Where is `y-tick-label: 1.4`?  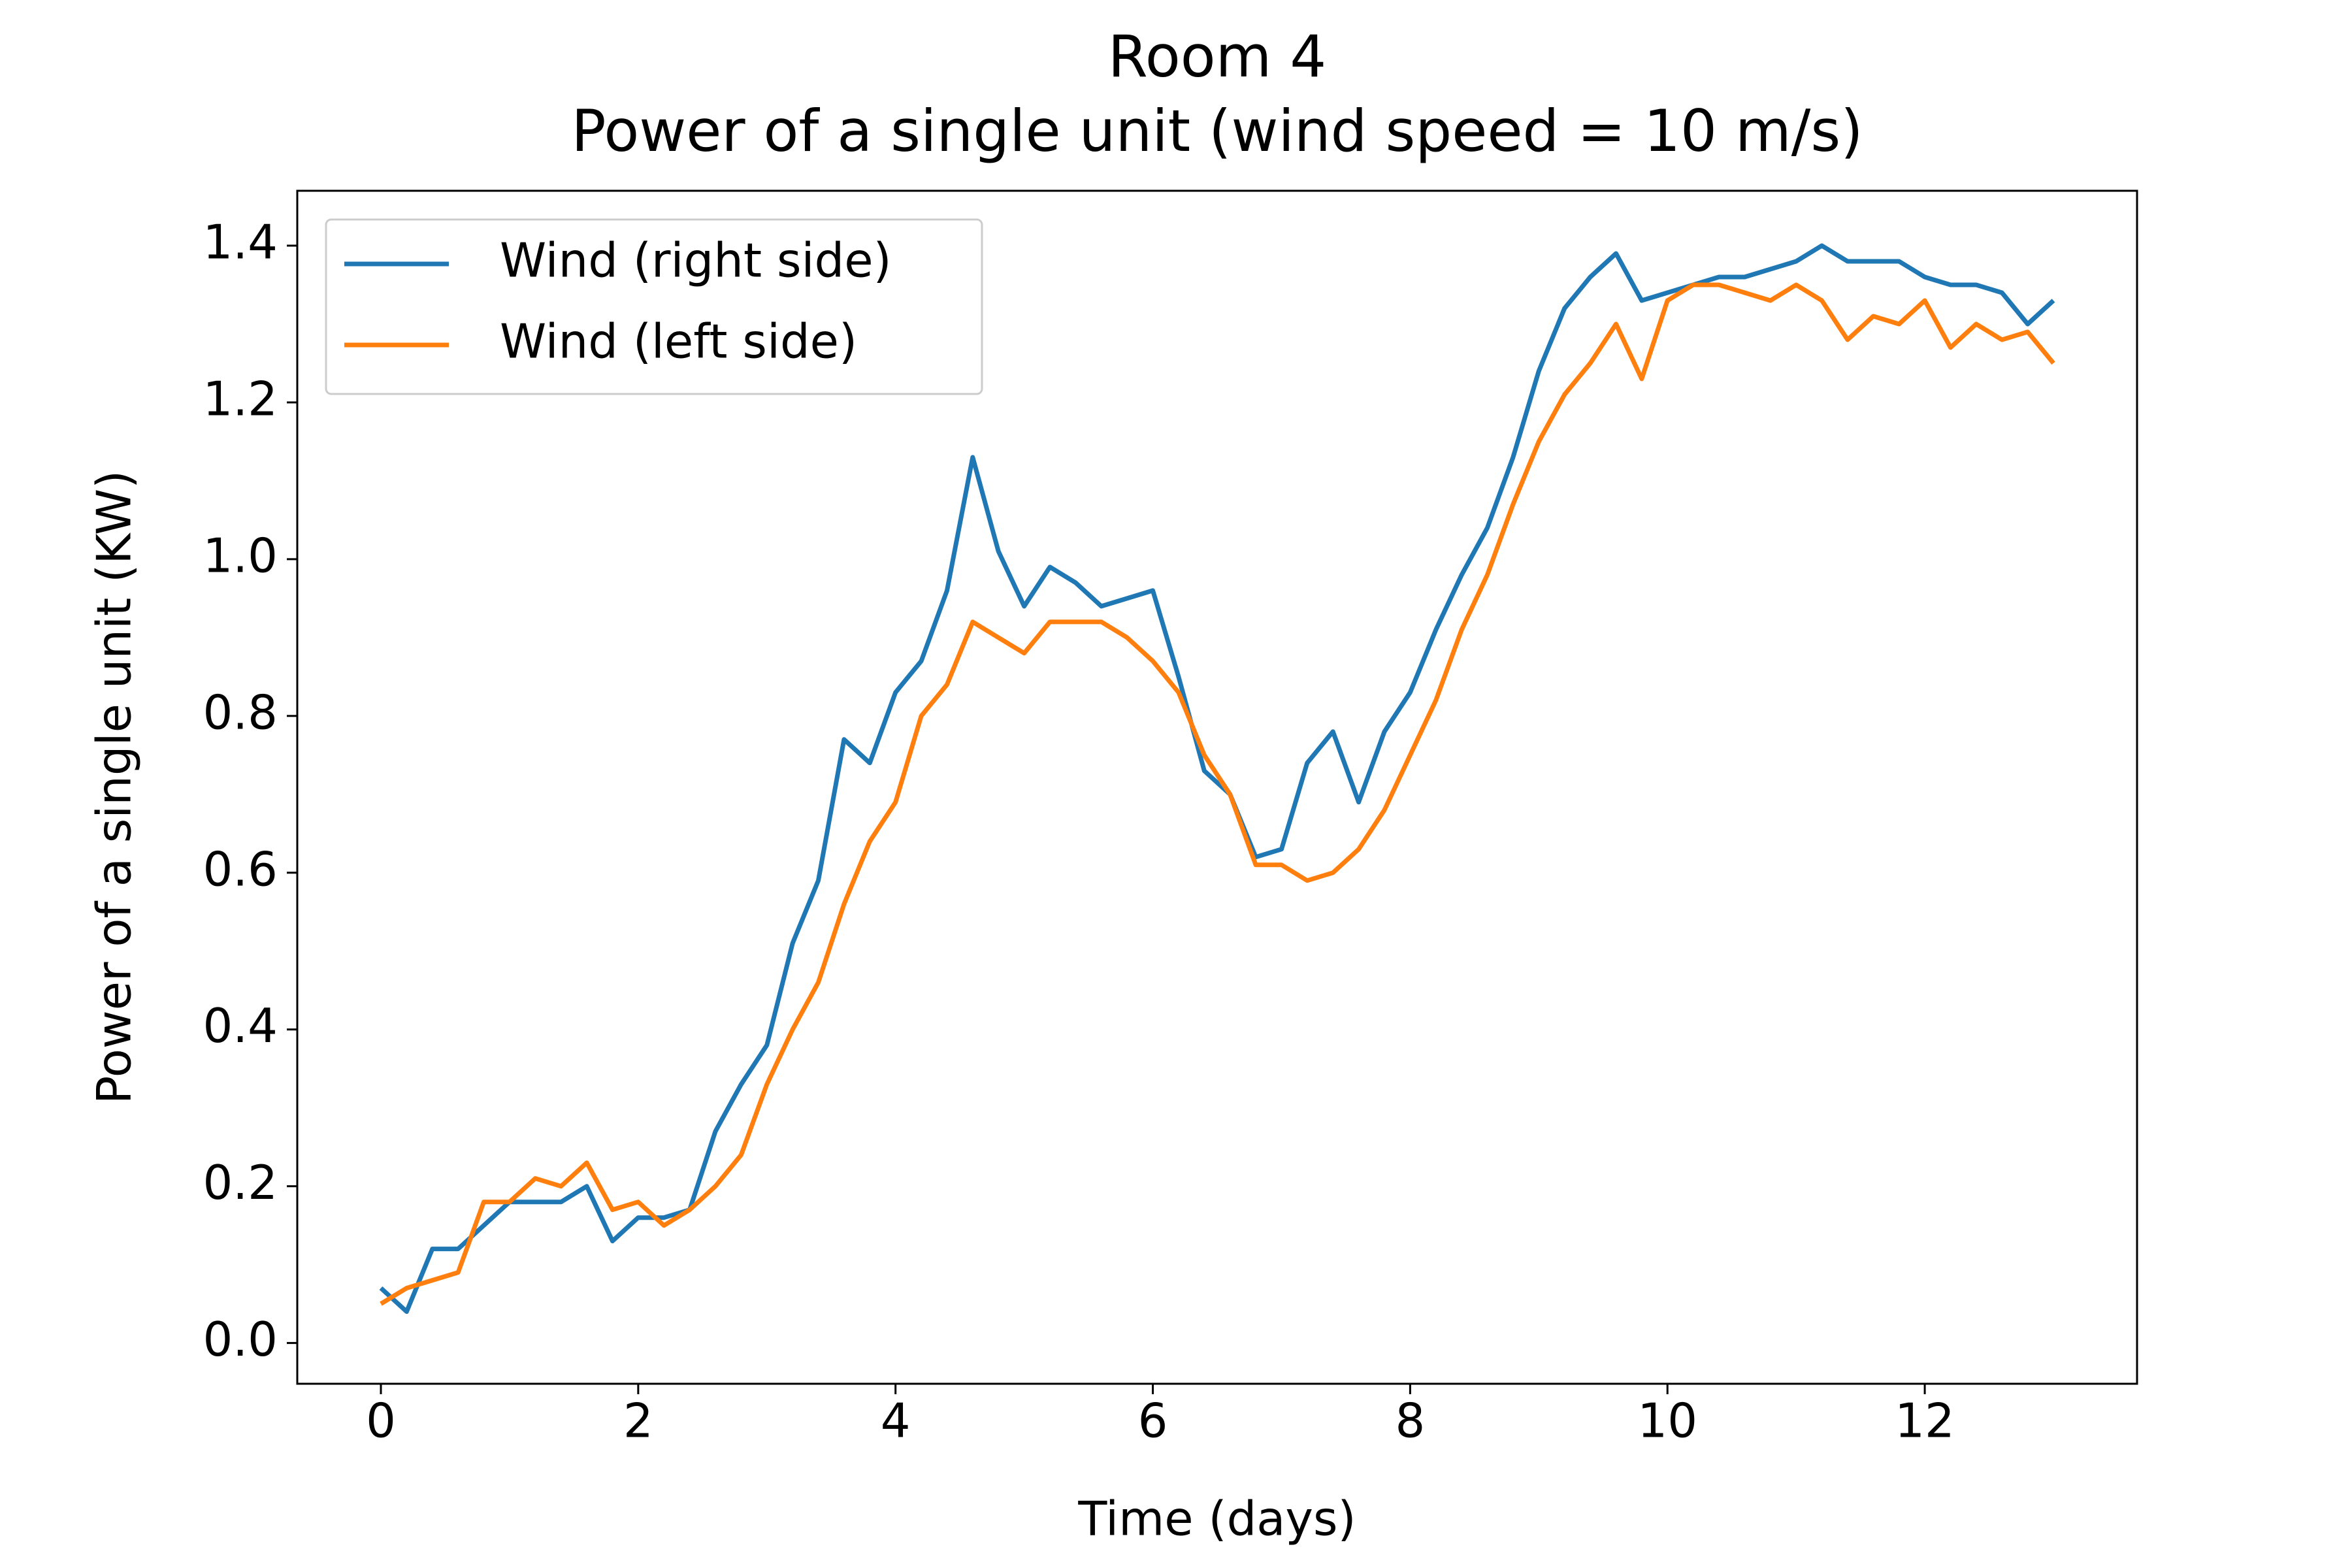
y-tick-label: 1.4 is located at coordinates (240, 241).